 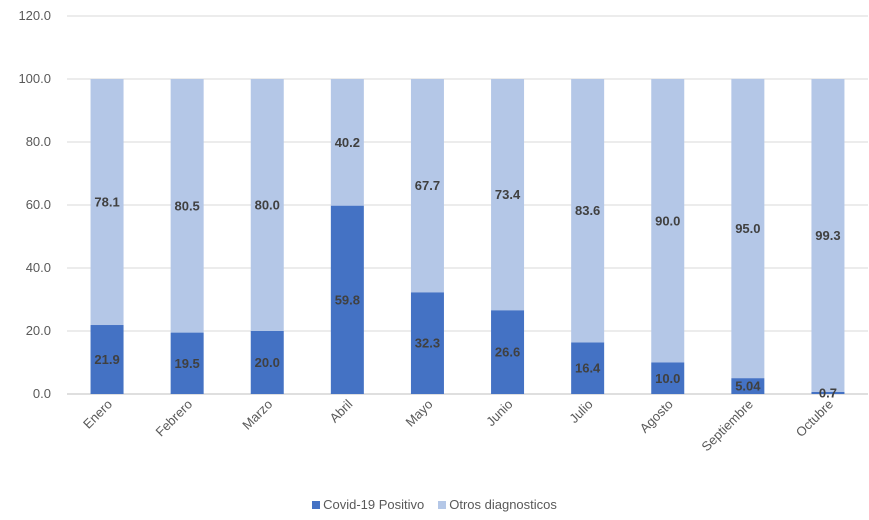 I want to click on category-label: Agosto, so click(x=656, y=416).